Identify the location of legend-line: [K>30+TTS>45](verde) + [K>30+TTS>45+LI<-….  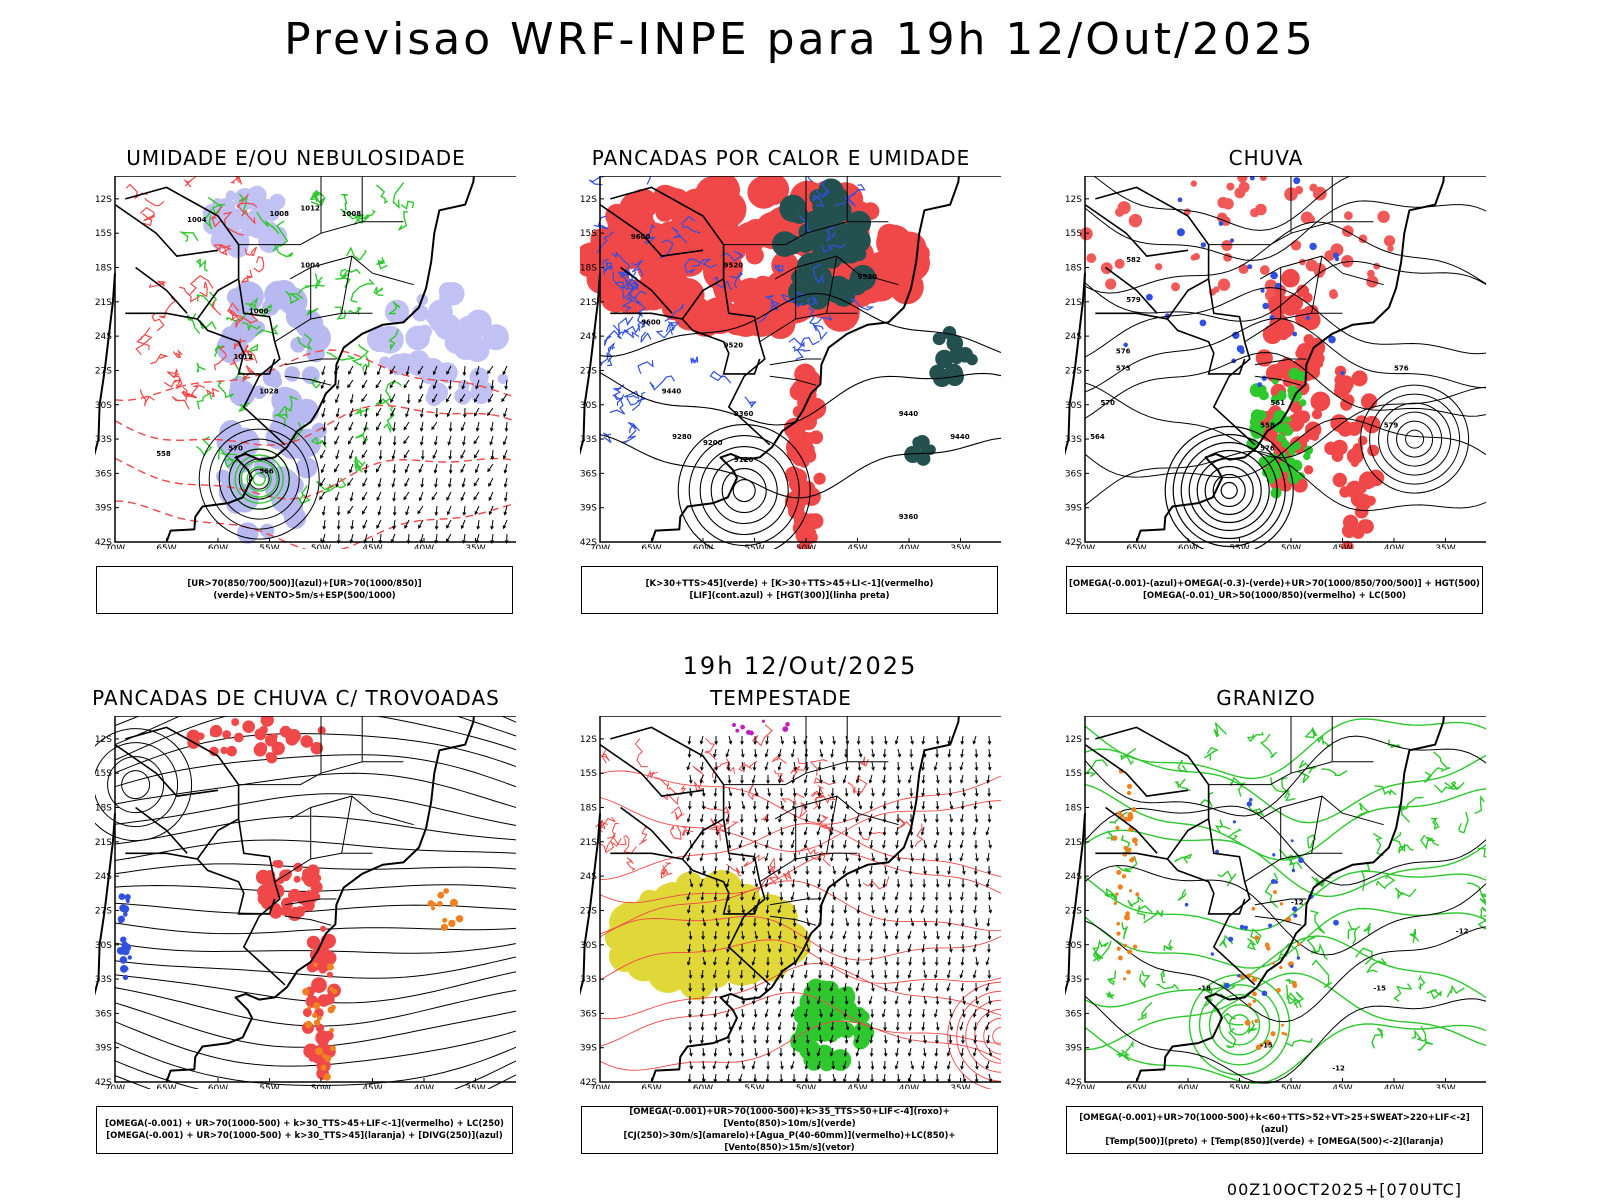
(789, 584).